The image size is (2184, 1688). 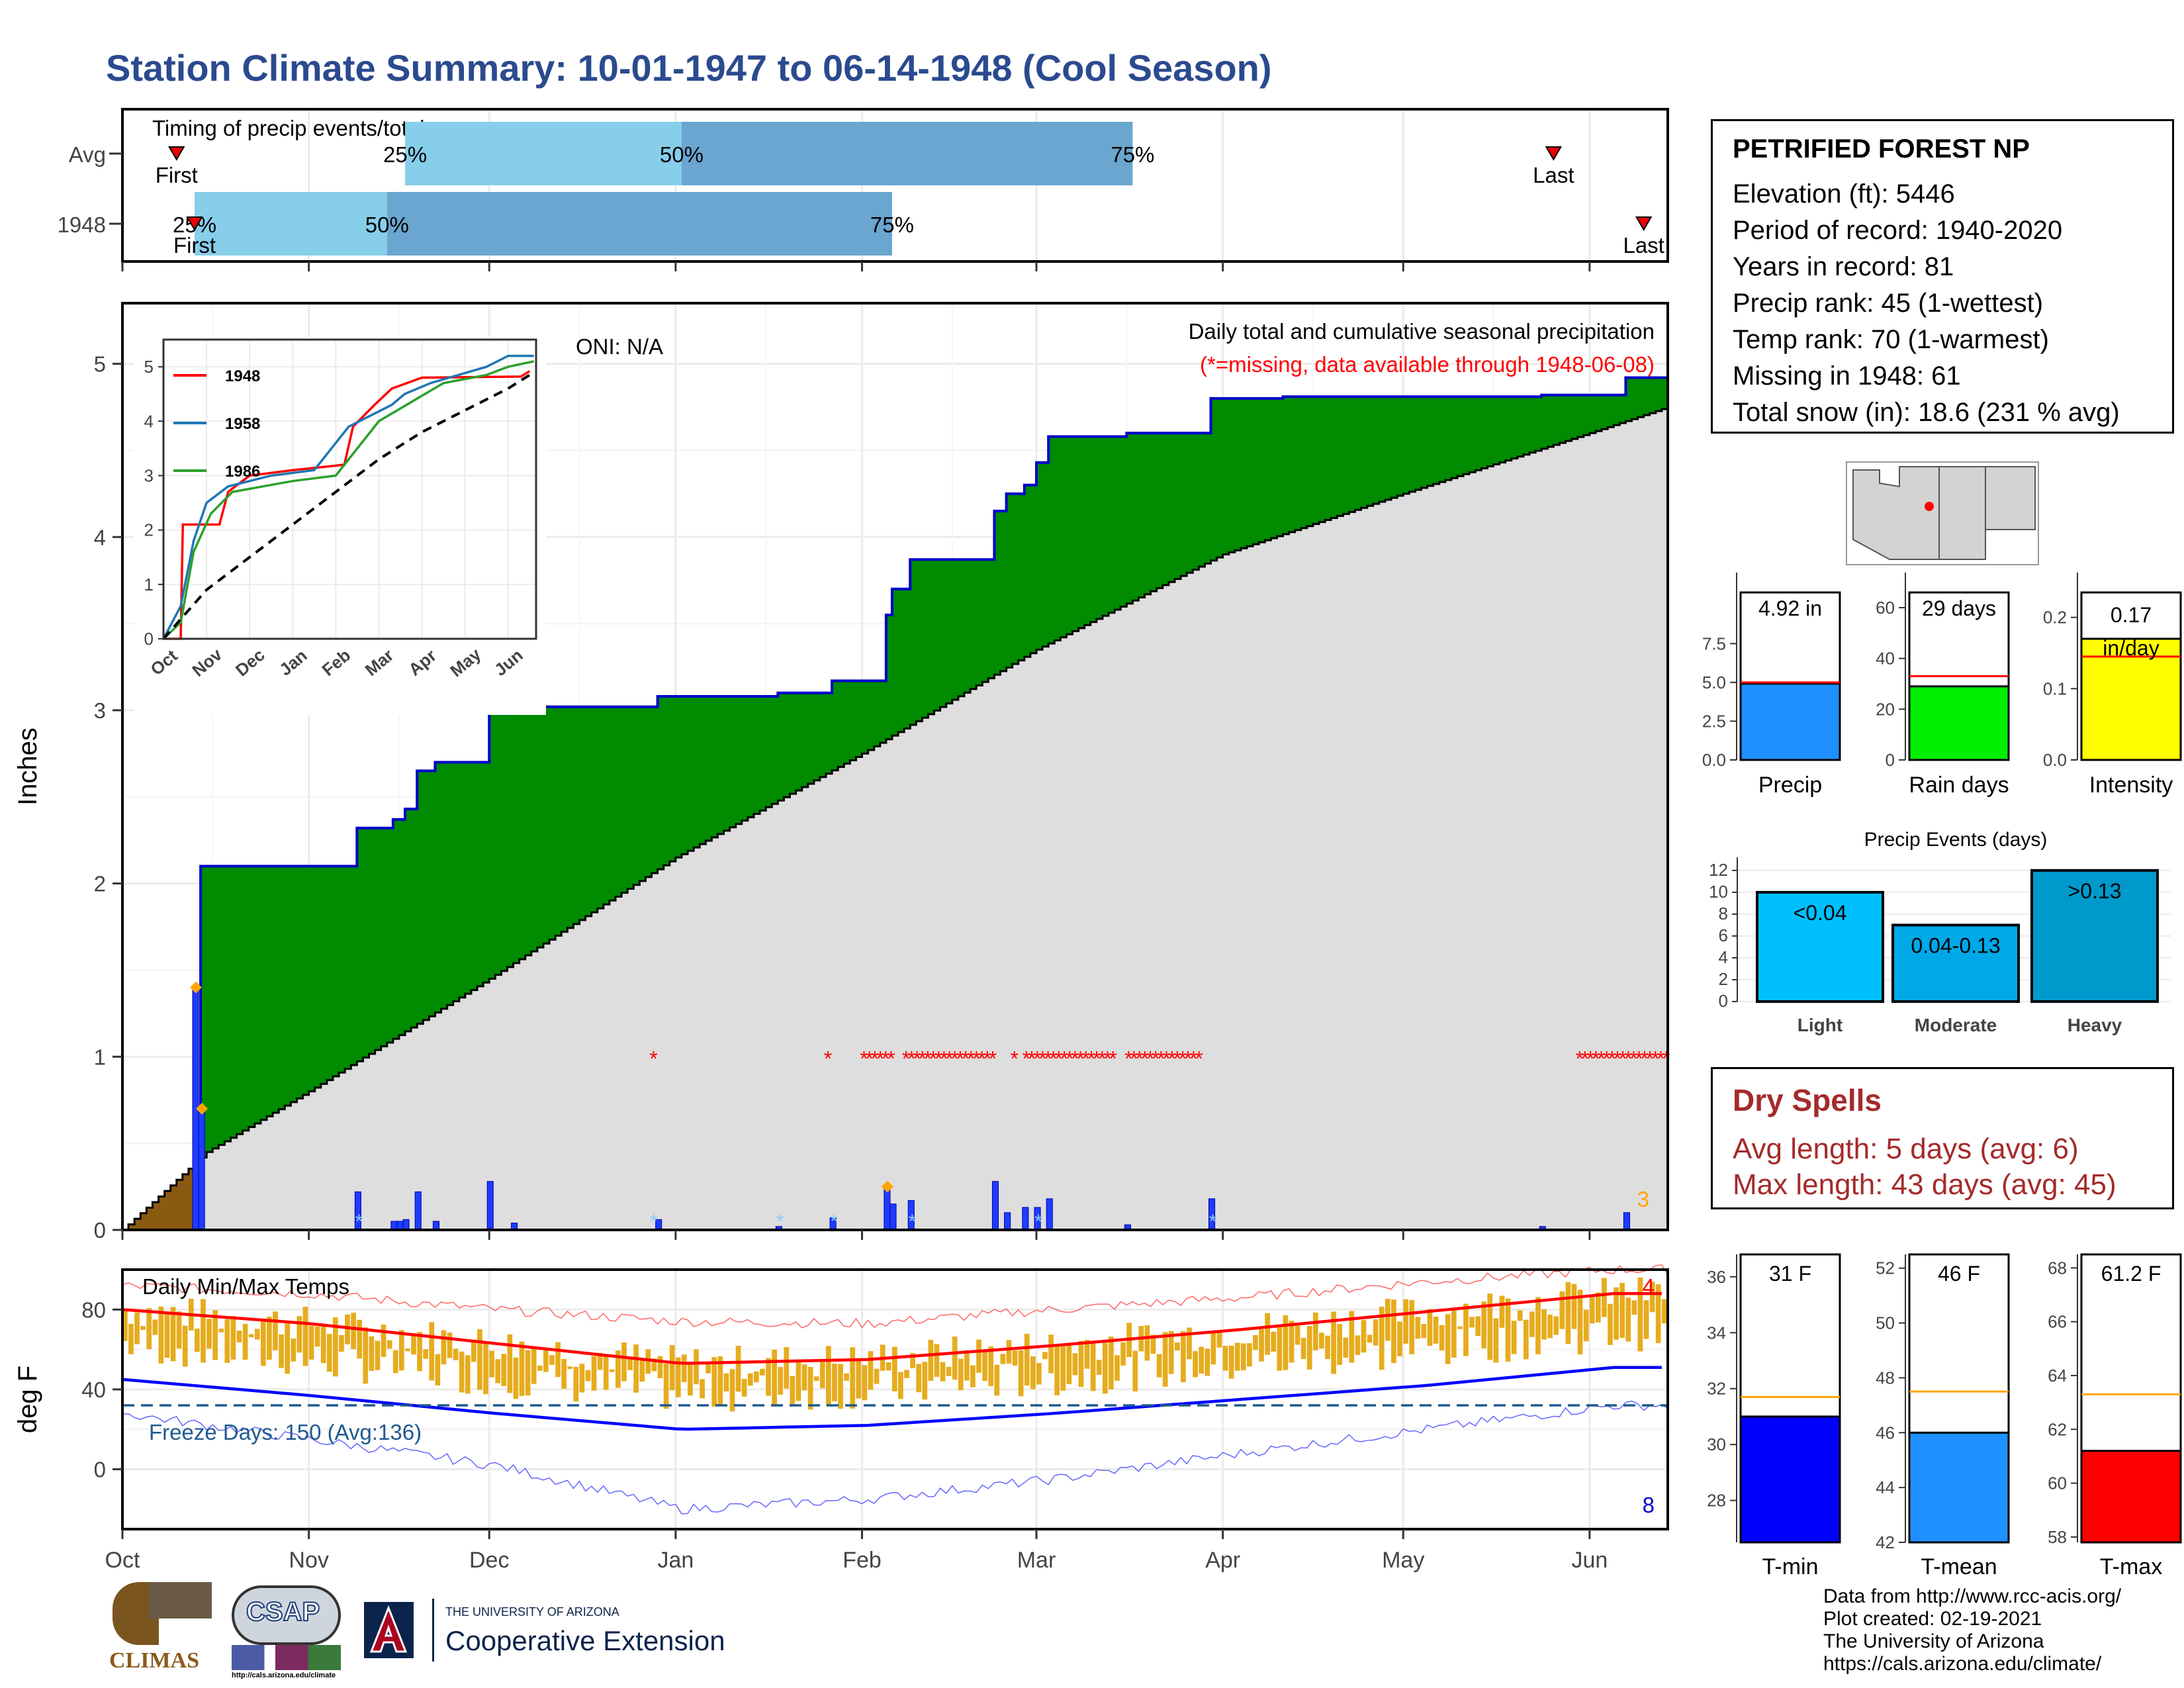 What do you see at coordinates (489, 1560) in the screenshot?
I see `x-tick-label: Dec` at bounding box center [489, 1560].